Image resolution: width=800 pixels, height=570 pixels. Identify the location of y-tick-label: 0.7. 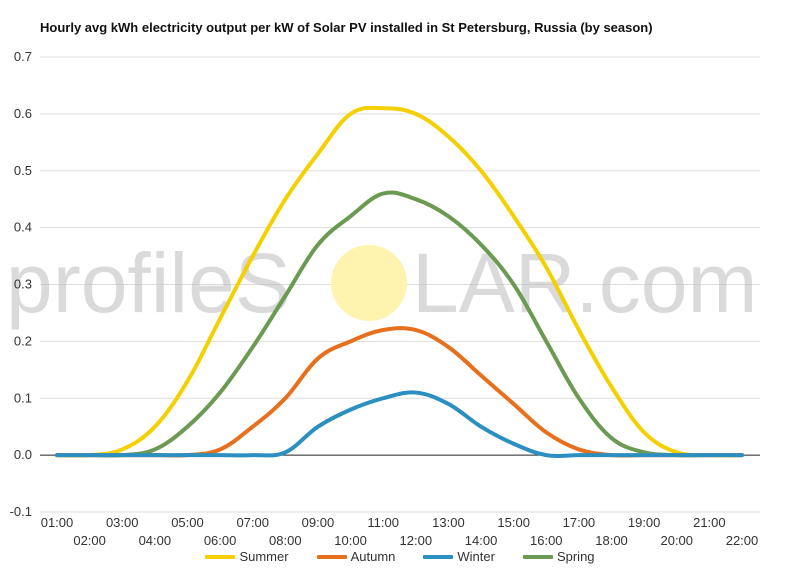
(23, 56).